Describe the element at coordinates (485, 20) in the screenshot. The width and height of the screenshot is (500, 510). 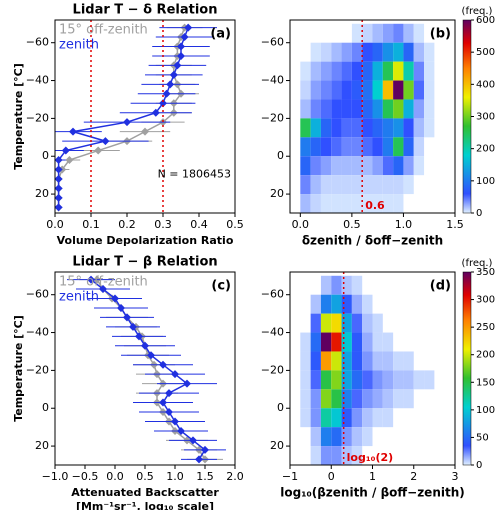
I see `colorbar-tick-label: 600` at that location.